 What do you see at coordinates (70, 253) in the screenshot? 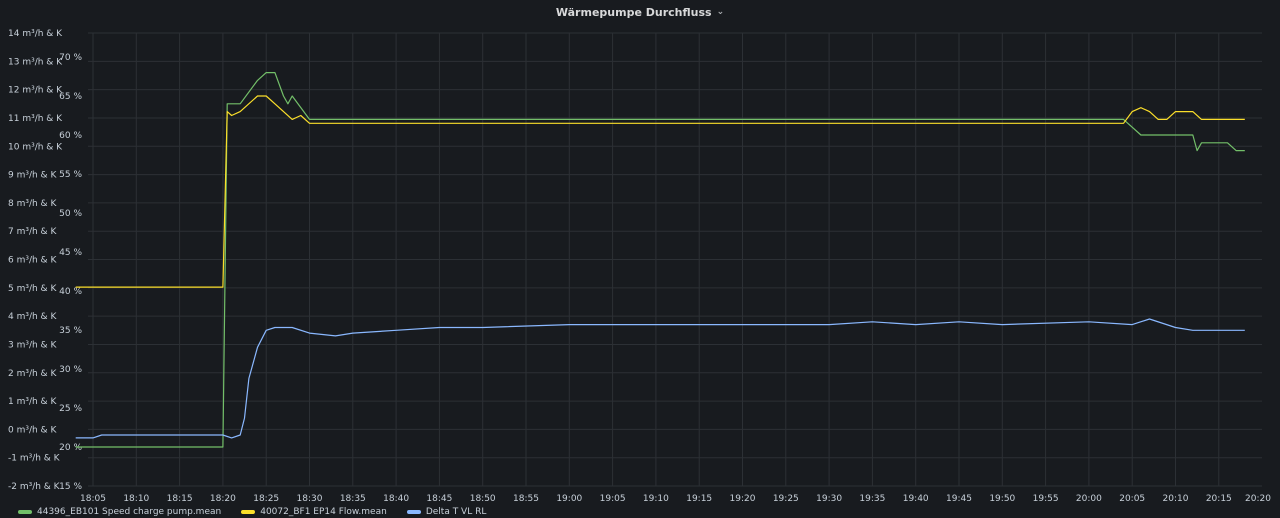
I see `y-right-tick-label: 45 %` at bounding box center [70, 253].